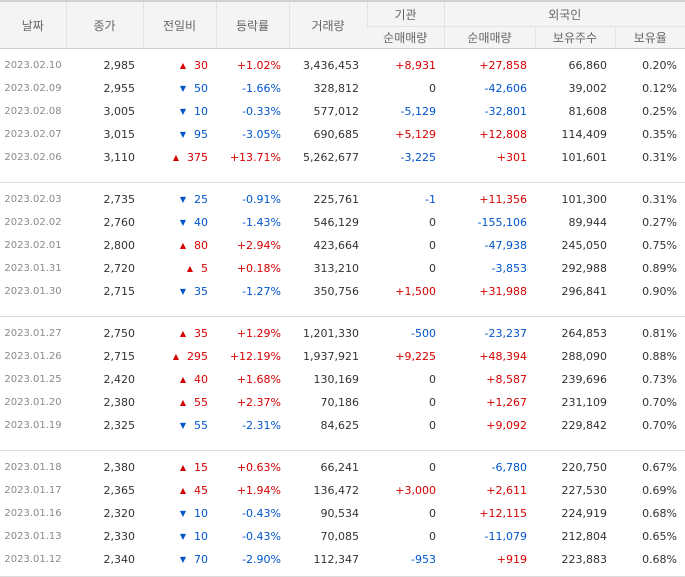 This screenshot has width=685, height=577. I want to click on cell-foreign-net: -42,606, so click(505, 88).